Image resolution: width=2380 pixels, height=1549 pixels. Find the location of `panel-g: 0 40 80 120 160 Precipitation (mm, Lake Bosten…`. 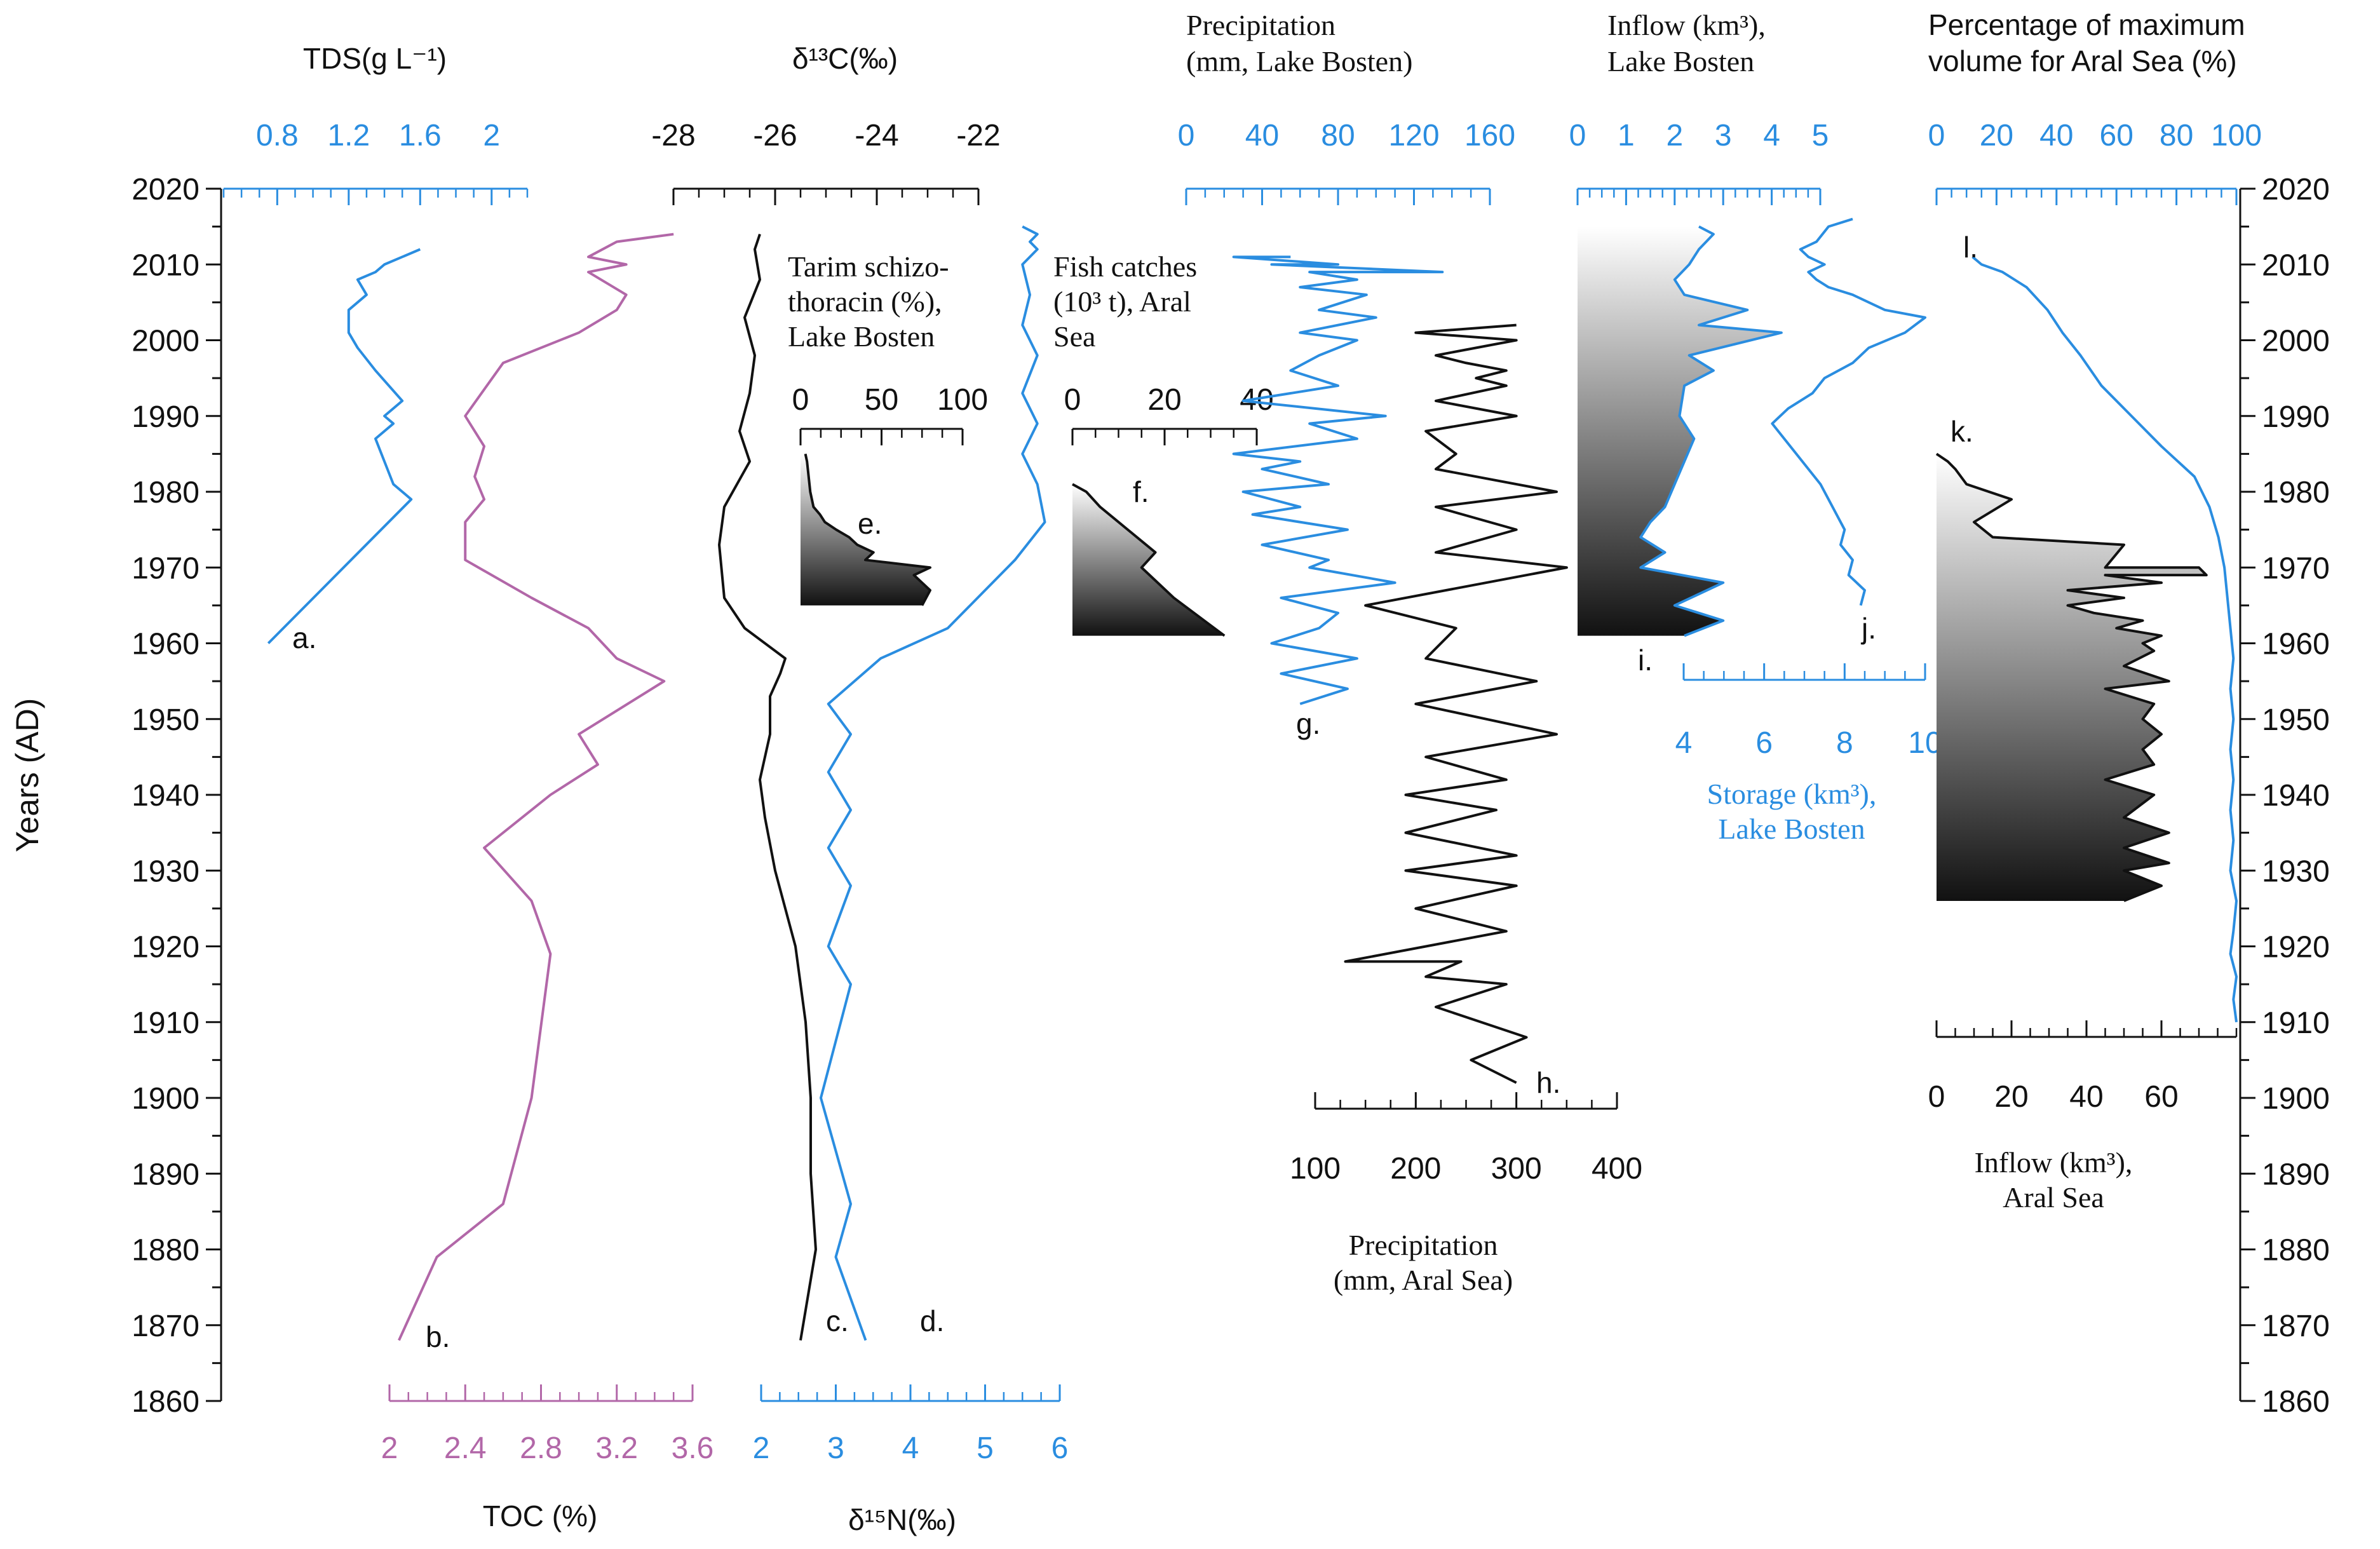

panel-g: 0 40 80 120 160 Precipitation (mm, Lake Bosten… is located at coordinates (1346, 374).